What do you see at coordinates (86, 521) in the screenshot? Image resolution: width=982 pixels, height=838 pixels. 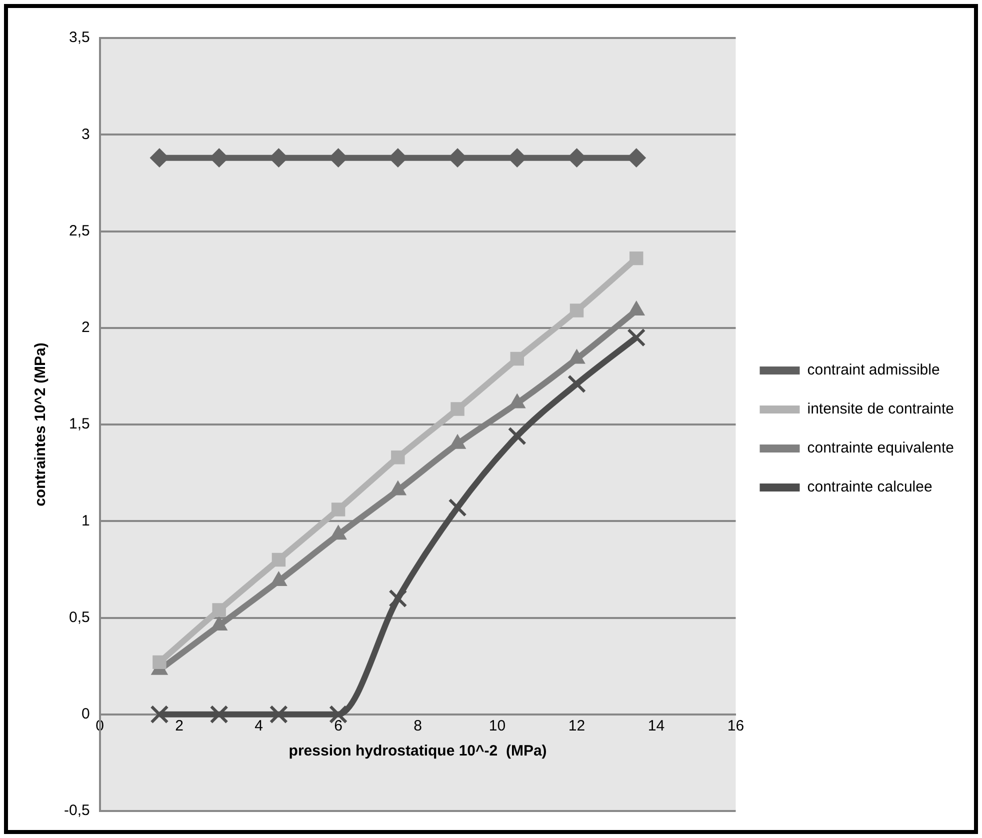 I see `y-tick-label: 1` at bounding box center [86, 521].